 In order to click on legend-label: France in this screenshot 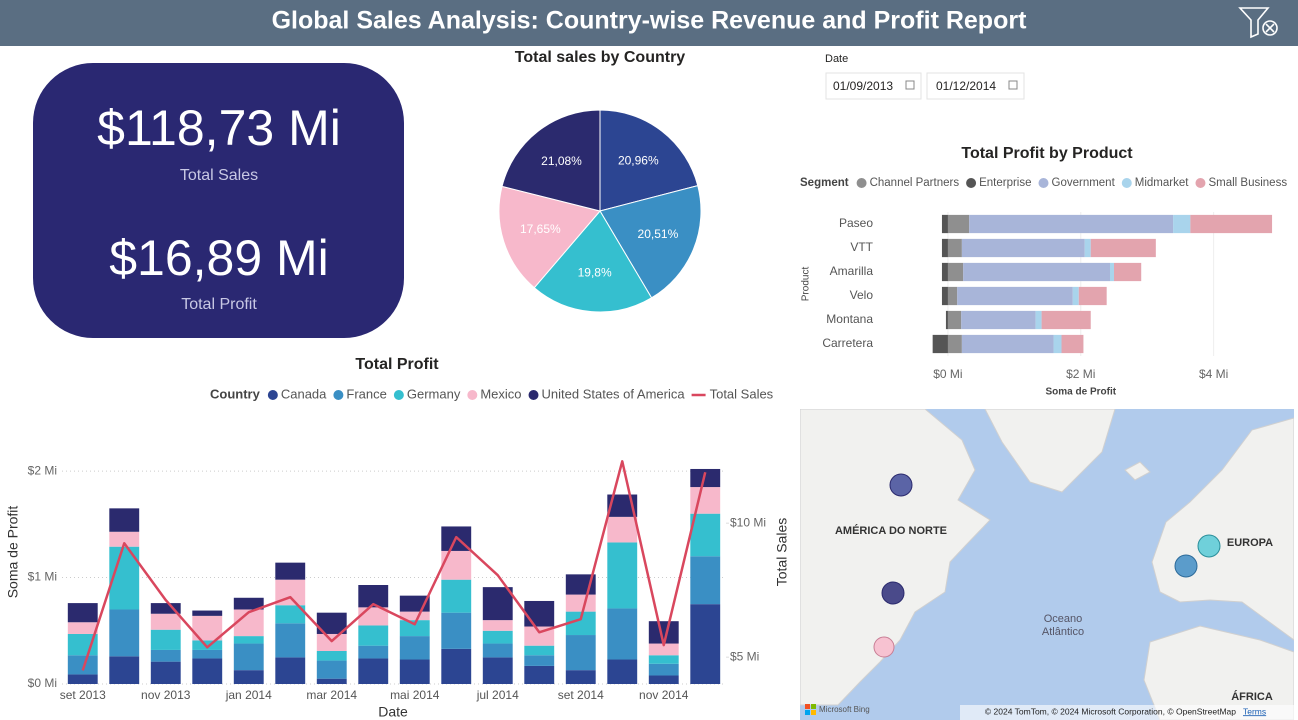, I will do `click(366, 393)`.